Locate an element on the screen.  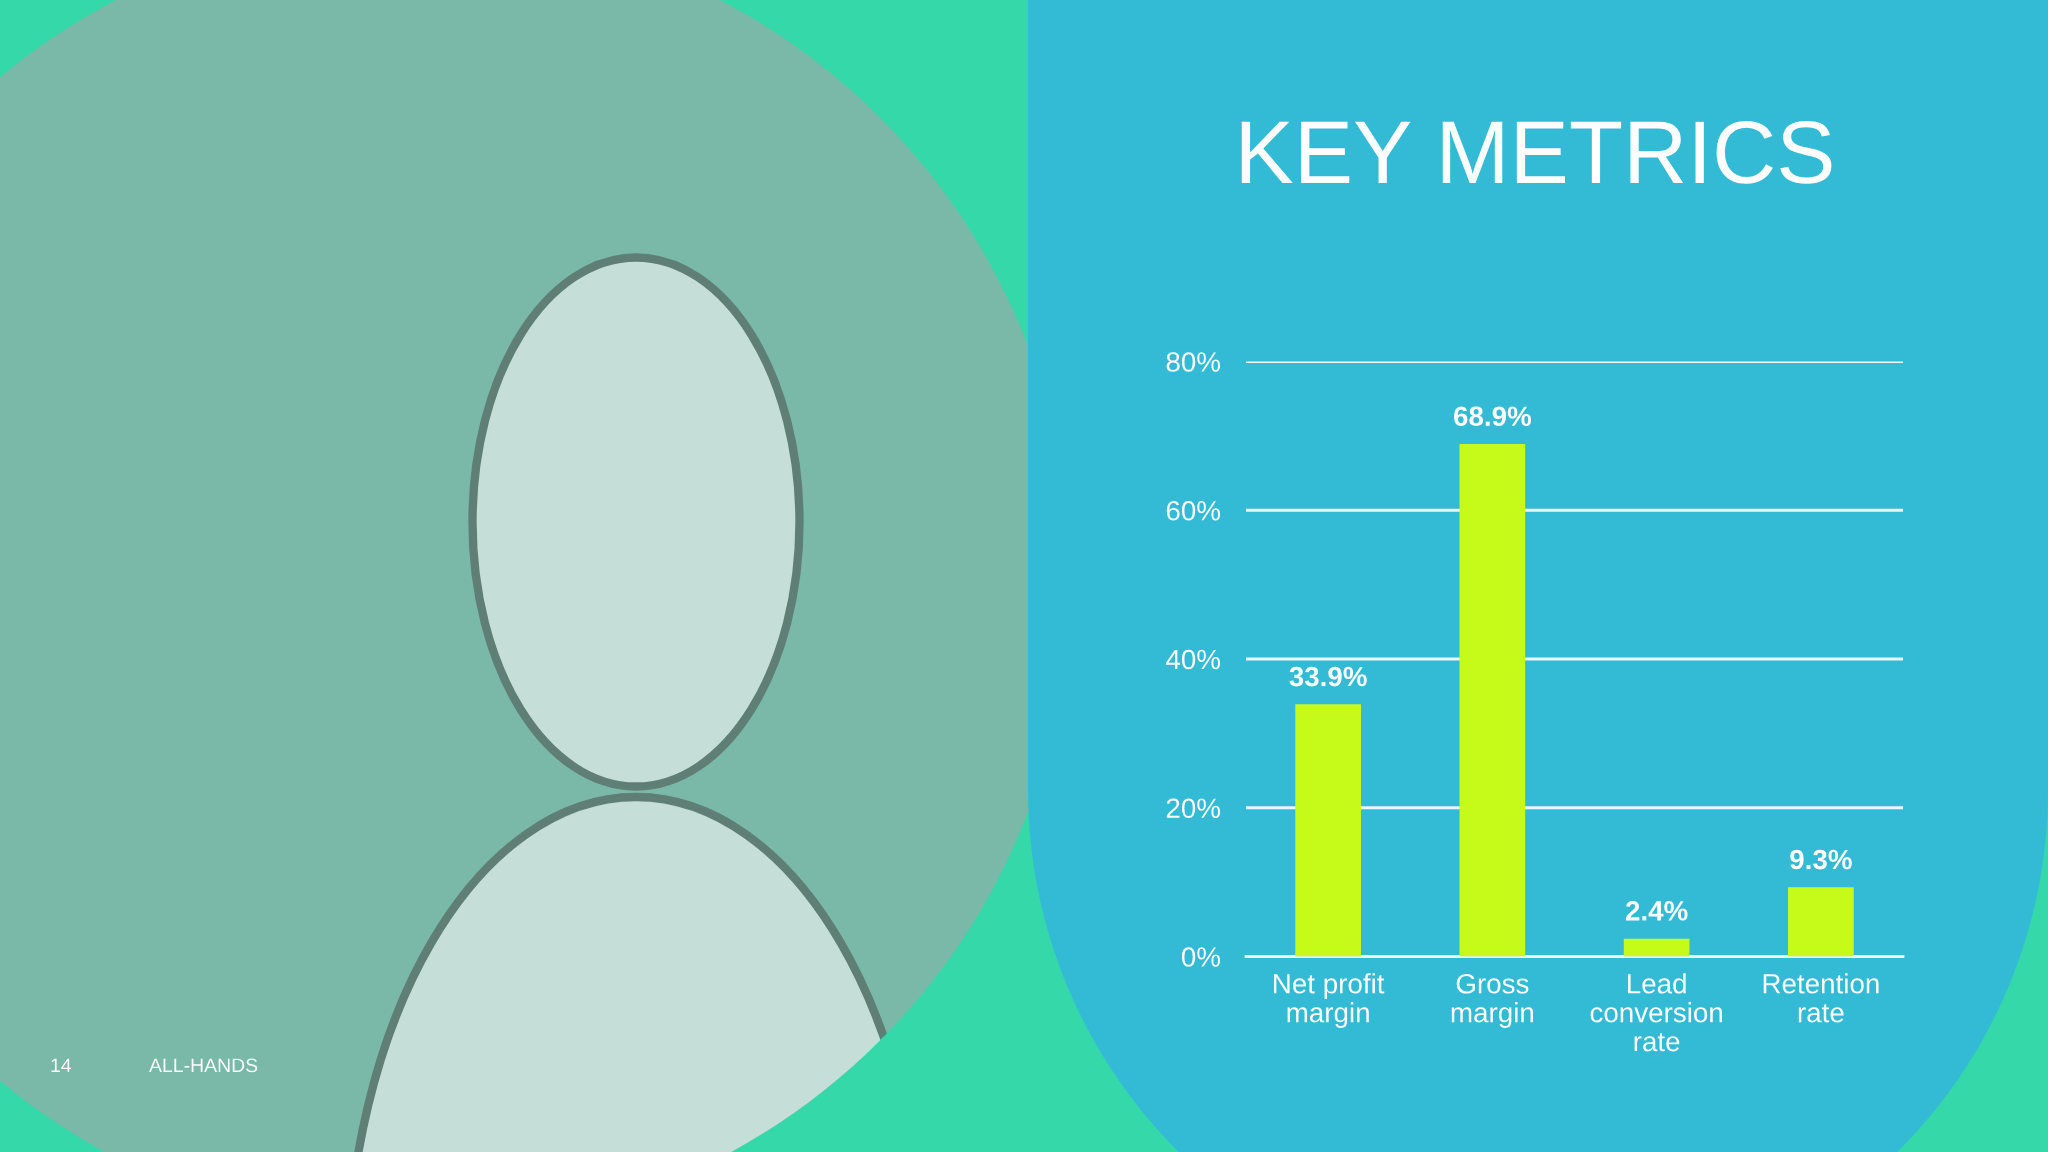
data-label: 9.3% is located at coordinates (1821, 859).